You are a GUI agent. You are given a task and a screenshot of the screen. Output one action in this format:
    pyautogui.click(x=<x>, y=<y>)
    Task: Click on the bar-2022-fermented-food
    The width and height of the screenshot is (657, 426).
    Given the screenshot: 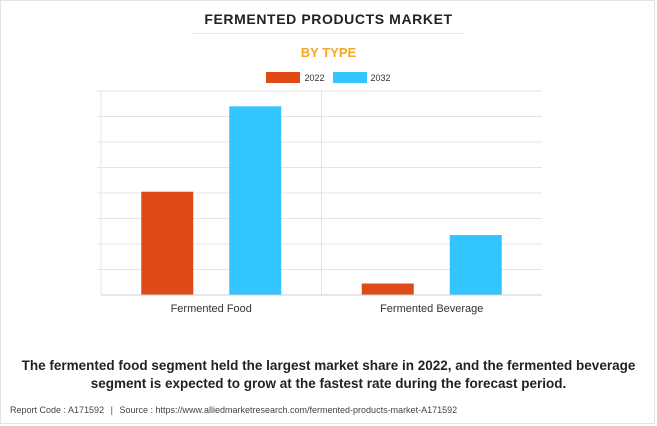 What is the action you would take?
    pyautogui.click(x=167, y=243)
    